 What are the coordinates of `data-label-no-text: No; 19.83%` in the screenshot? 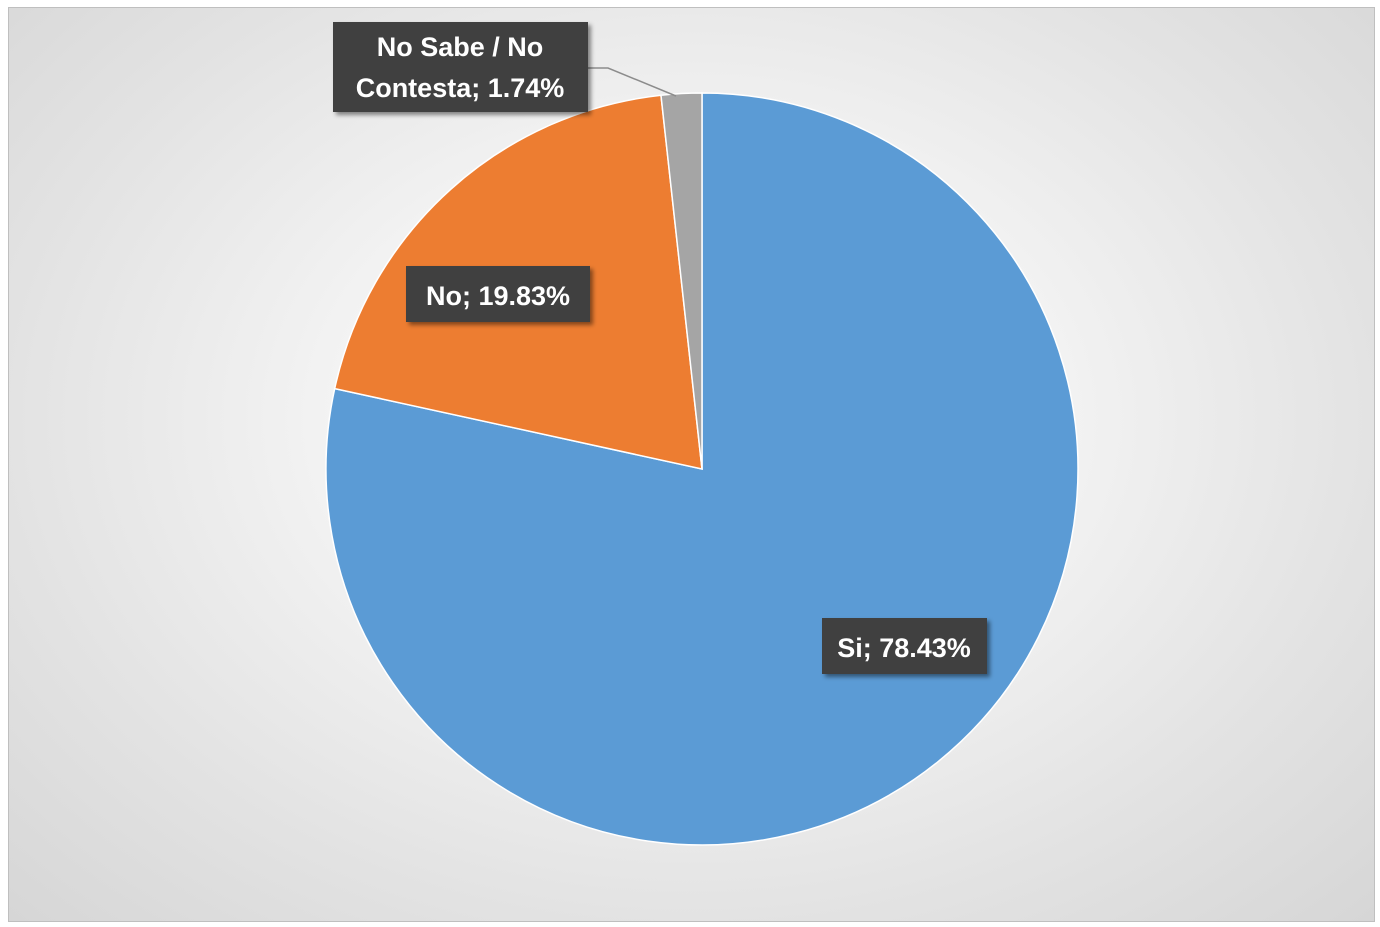 It's located at (498, 296).